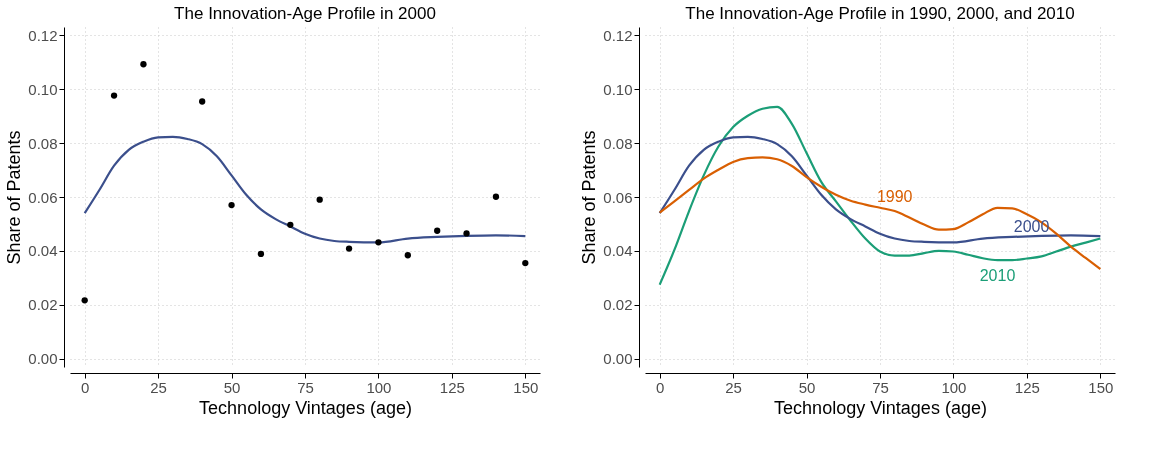 The width and height of the screenshot is (1150, 456). I want to click on chart-title: The Innovation-Age Profile in 2000, so click(305, 13).